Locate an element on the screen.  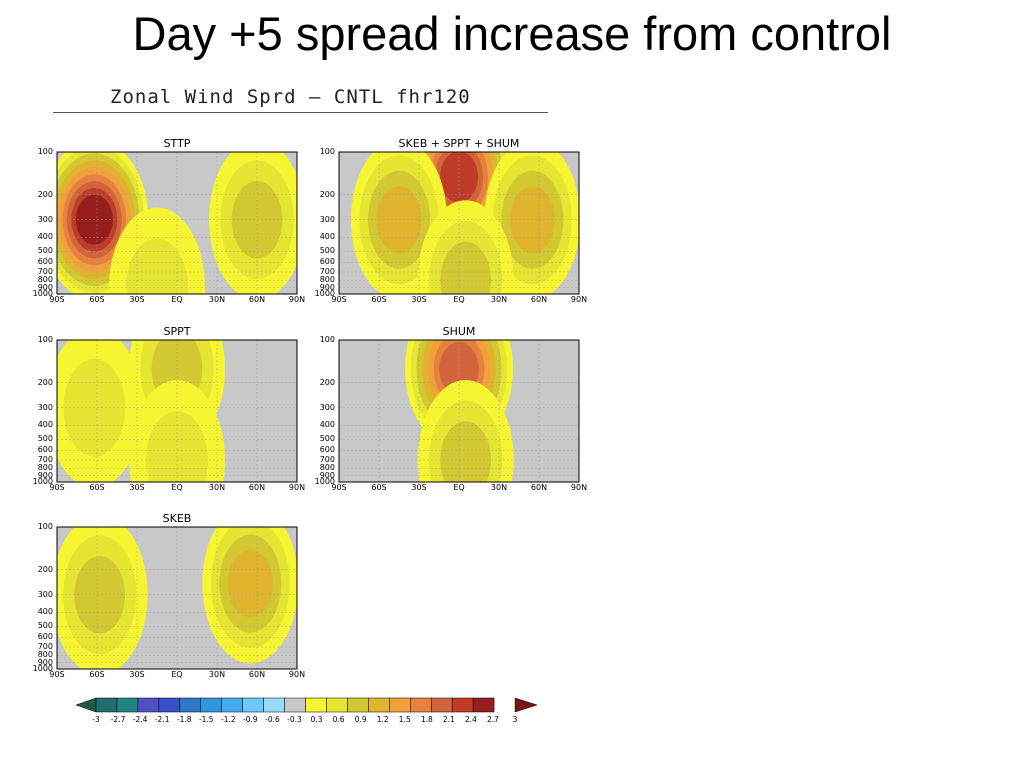
colorbar-label: -1.8 is located at coordinates (184, 719).